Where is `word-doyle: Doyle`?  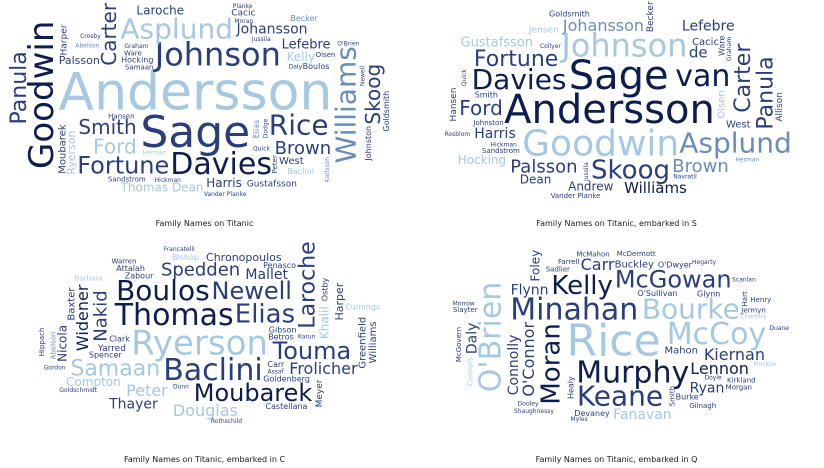 word-doyle: Doyle is located at coordinates (713, 377).